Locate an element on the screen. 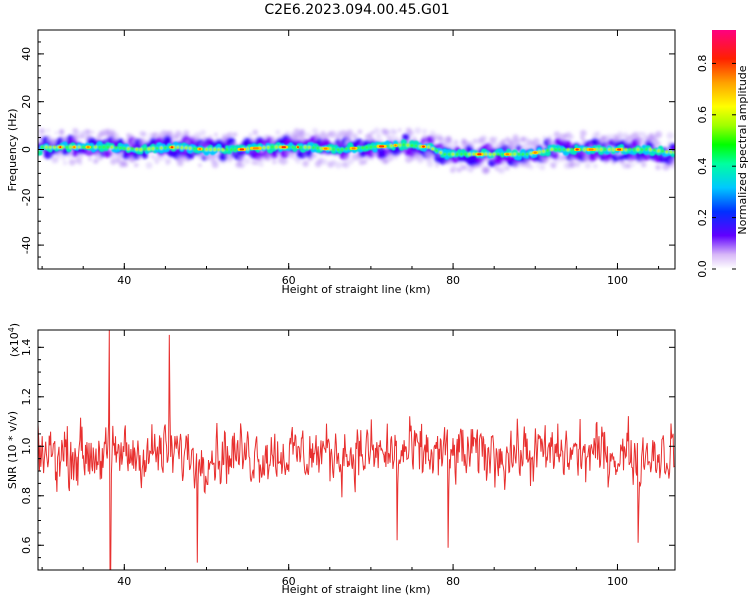  snr-xtick-label: 60 is located at coordinates (289, 581).